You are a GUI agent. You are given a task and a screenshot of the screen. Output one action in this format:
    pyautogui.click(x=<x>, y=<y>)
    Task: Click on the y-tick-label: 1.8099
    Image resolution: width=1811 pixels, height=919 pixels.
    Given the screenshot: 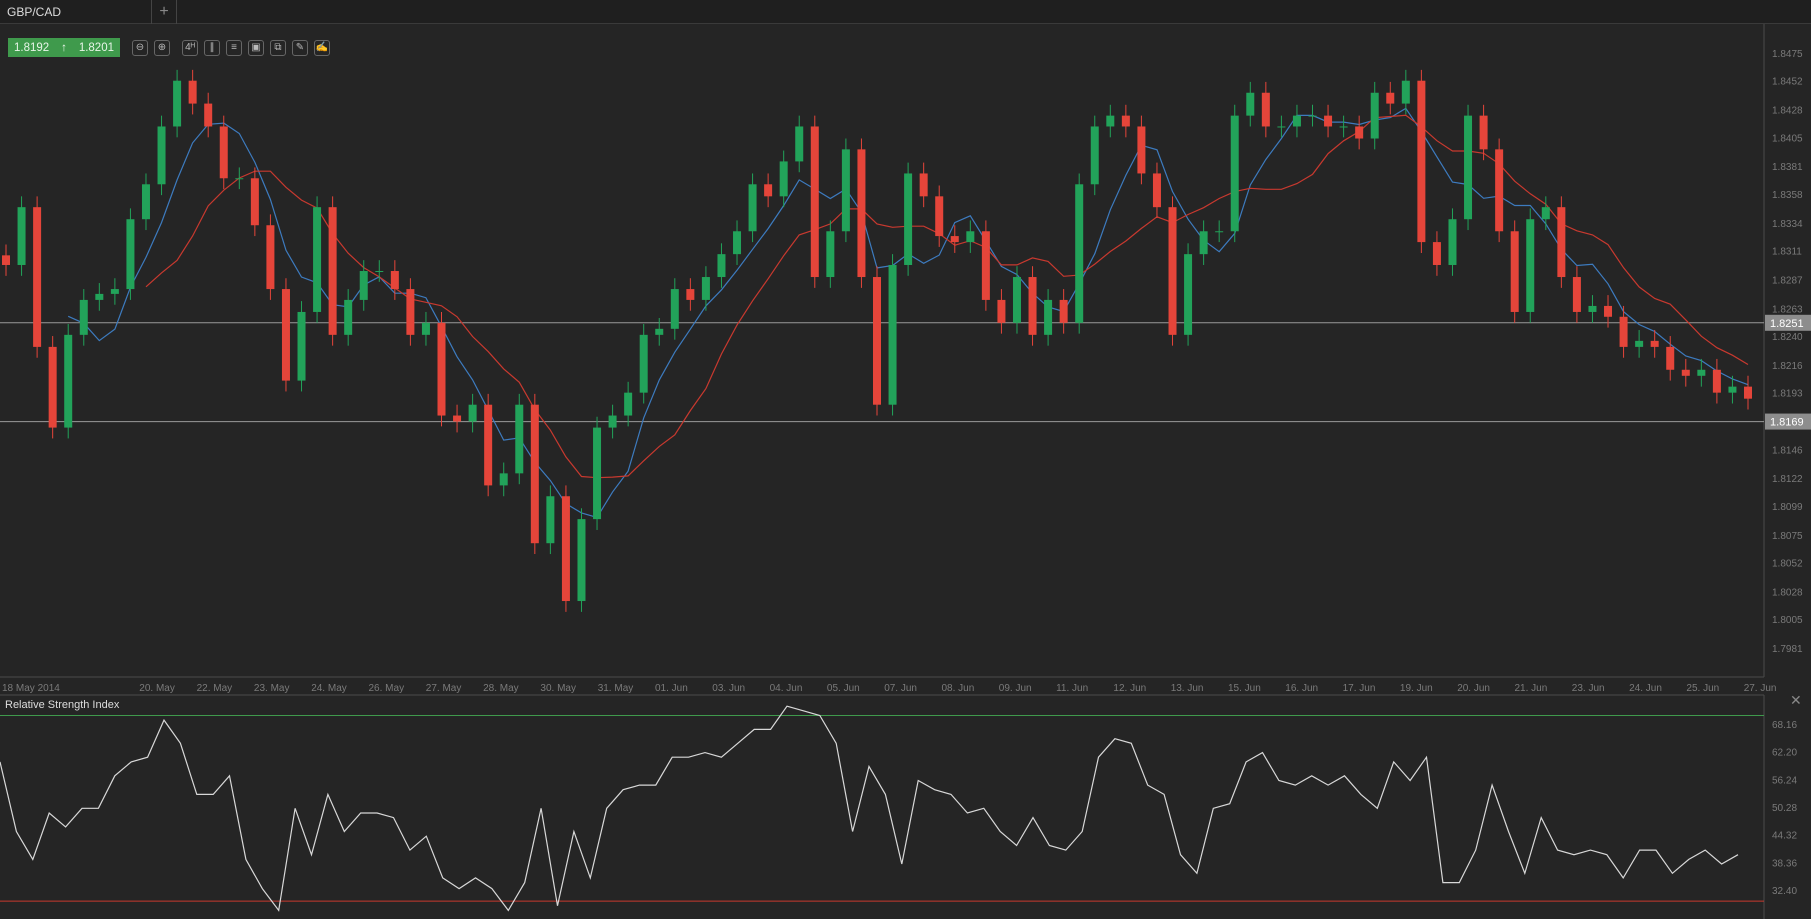 What is the action you would take?
    pyautogui.click(x=1787, y=507)
    